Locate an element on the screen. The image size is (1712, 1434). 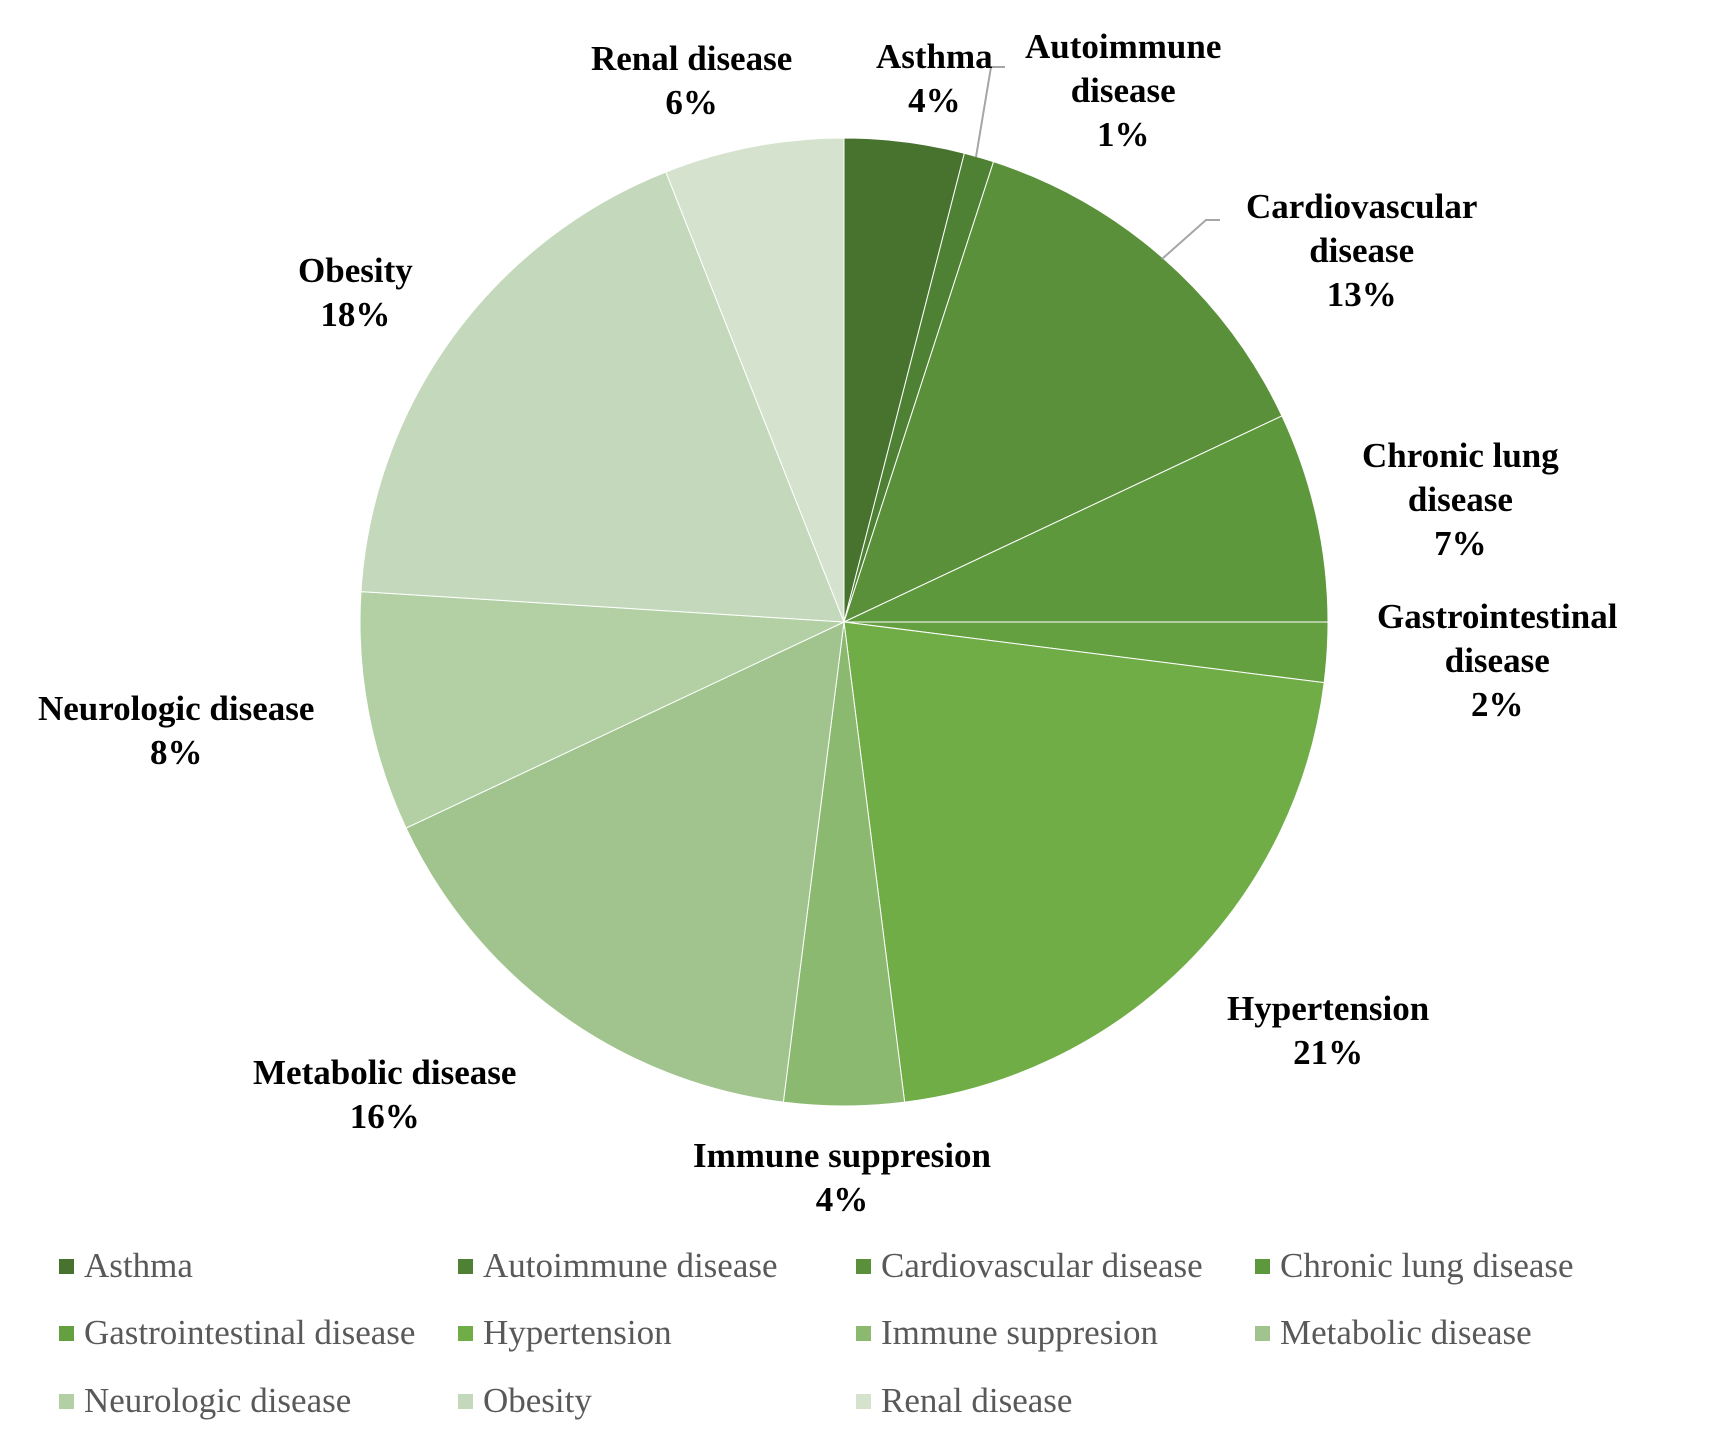
legend-item-obesity: Obesity is located at coordinates (525, 1401).